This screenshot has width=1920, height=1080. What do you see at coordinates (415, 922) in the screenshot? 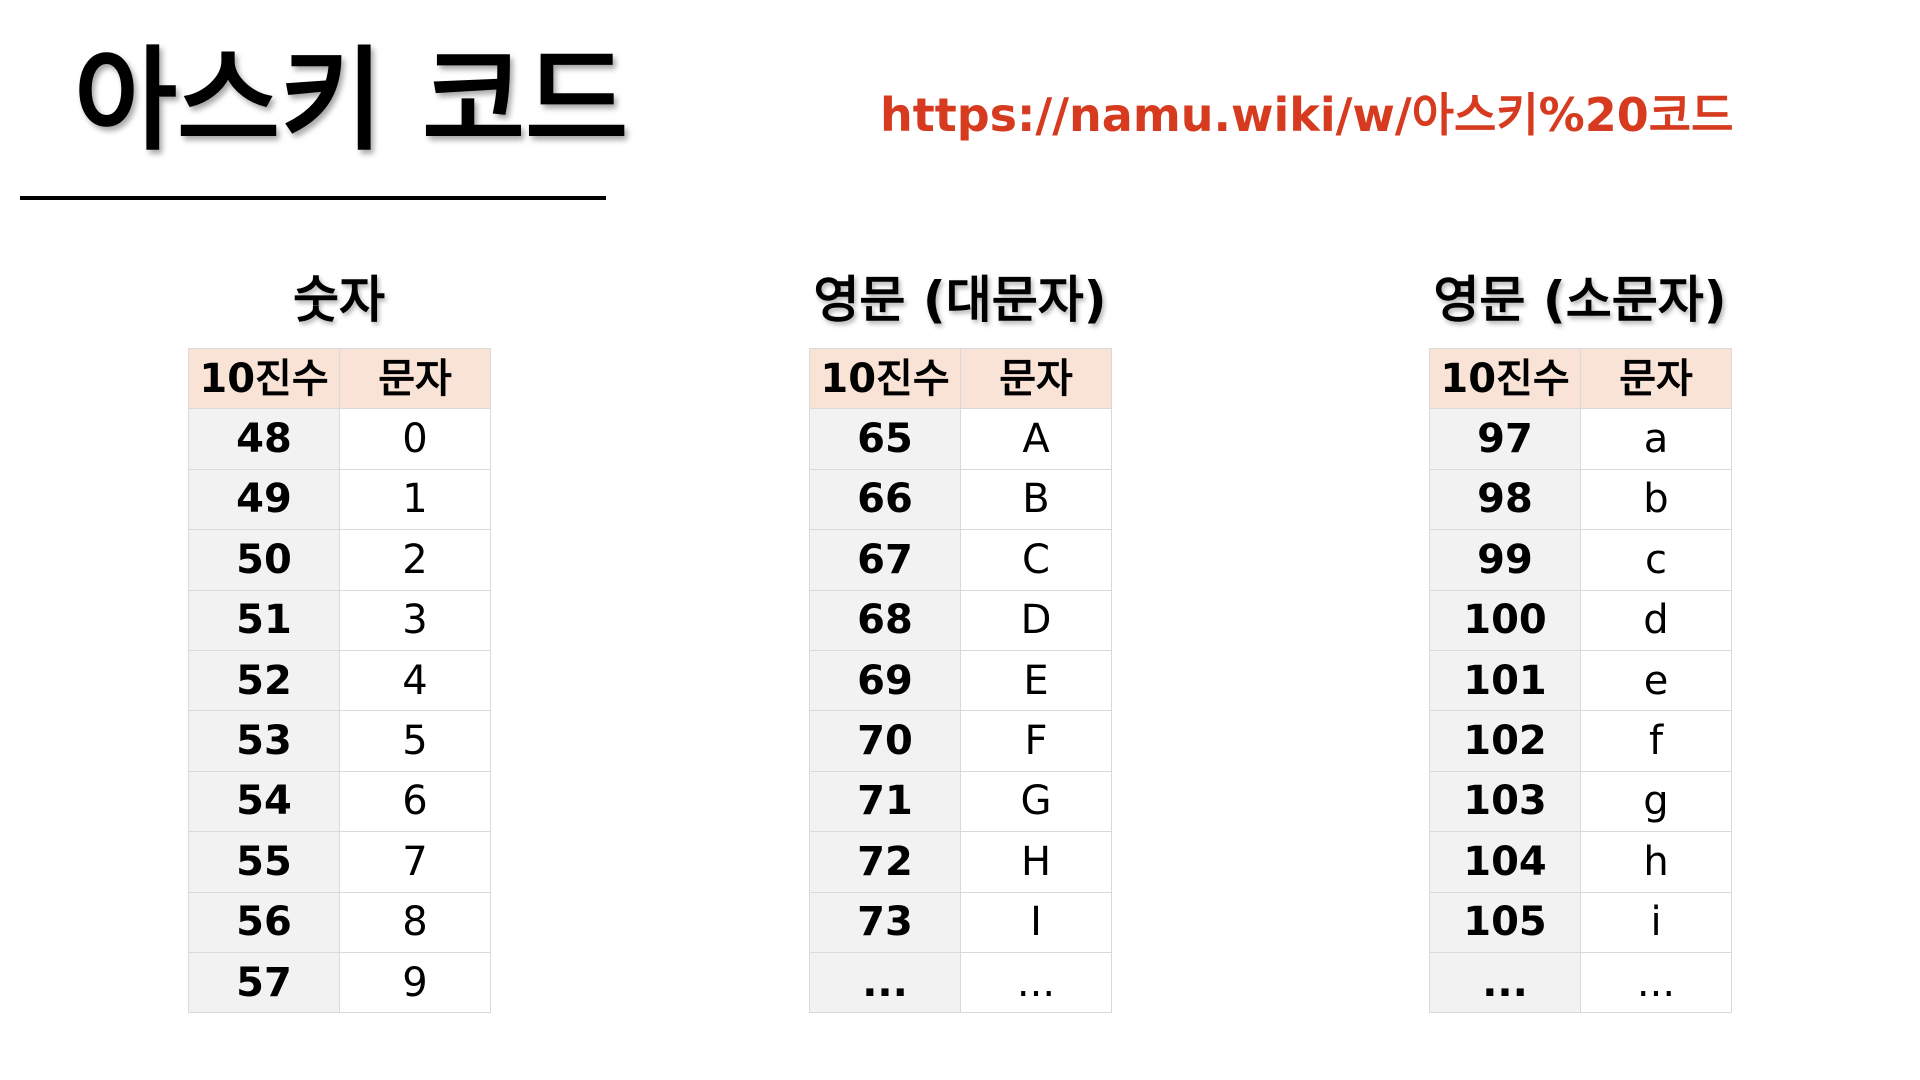
I see `char-cell: 8` at bounding box center [415, 922].